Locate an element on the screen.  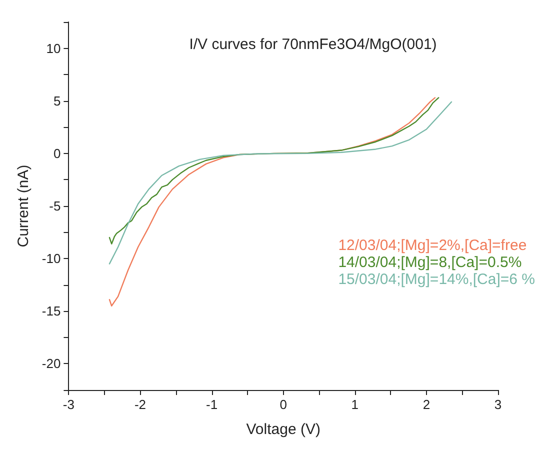
y-tick-label: 5 is located at coordinates (57, 100).